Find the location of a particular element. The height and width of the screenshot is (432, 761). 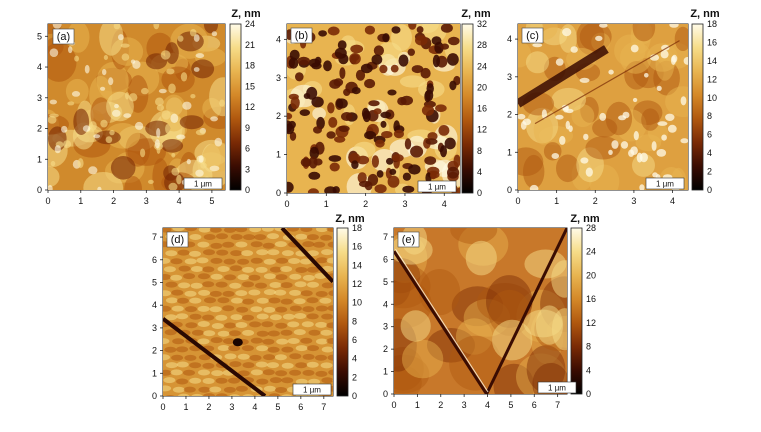

panel-a-image is located at coordinates (136, 107).